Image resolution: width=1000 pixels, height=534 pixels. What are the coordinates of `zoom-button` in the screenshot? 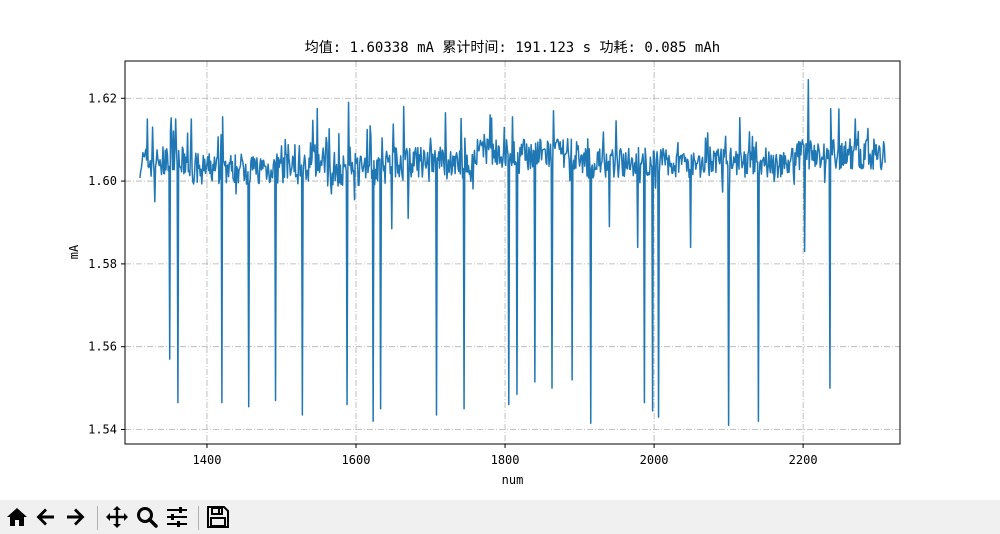 It's located at (147, 517).